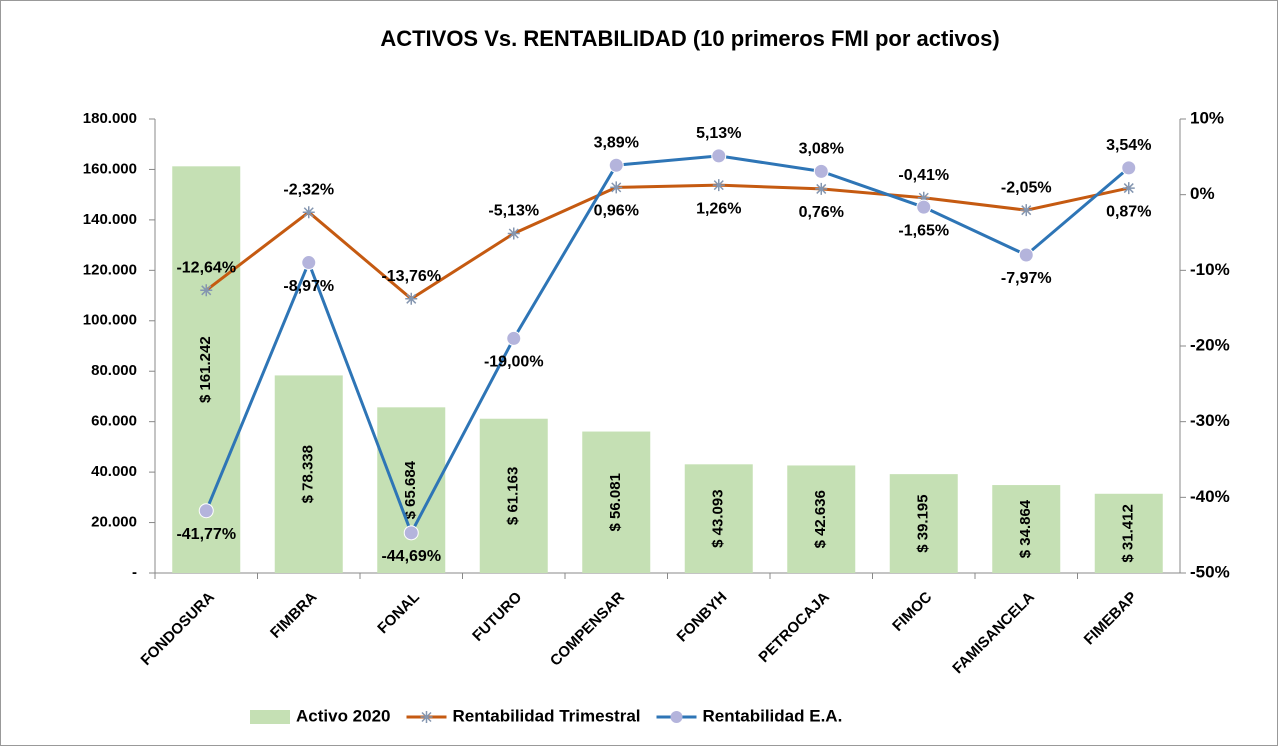  I want to click on data-label: 5,13%, so click(718, 133).